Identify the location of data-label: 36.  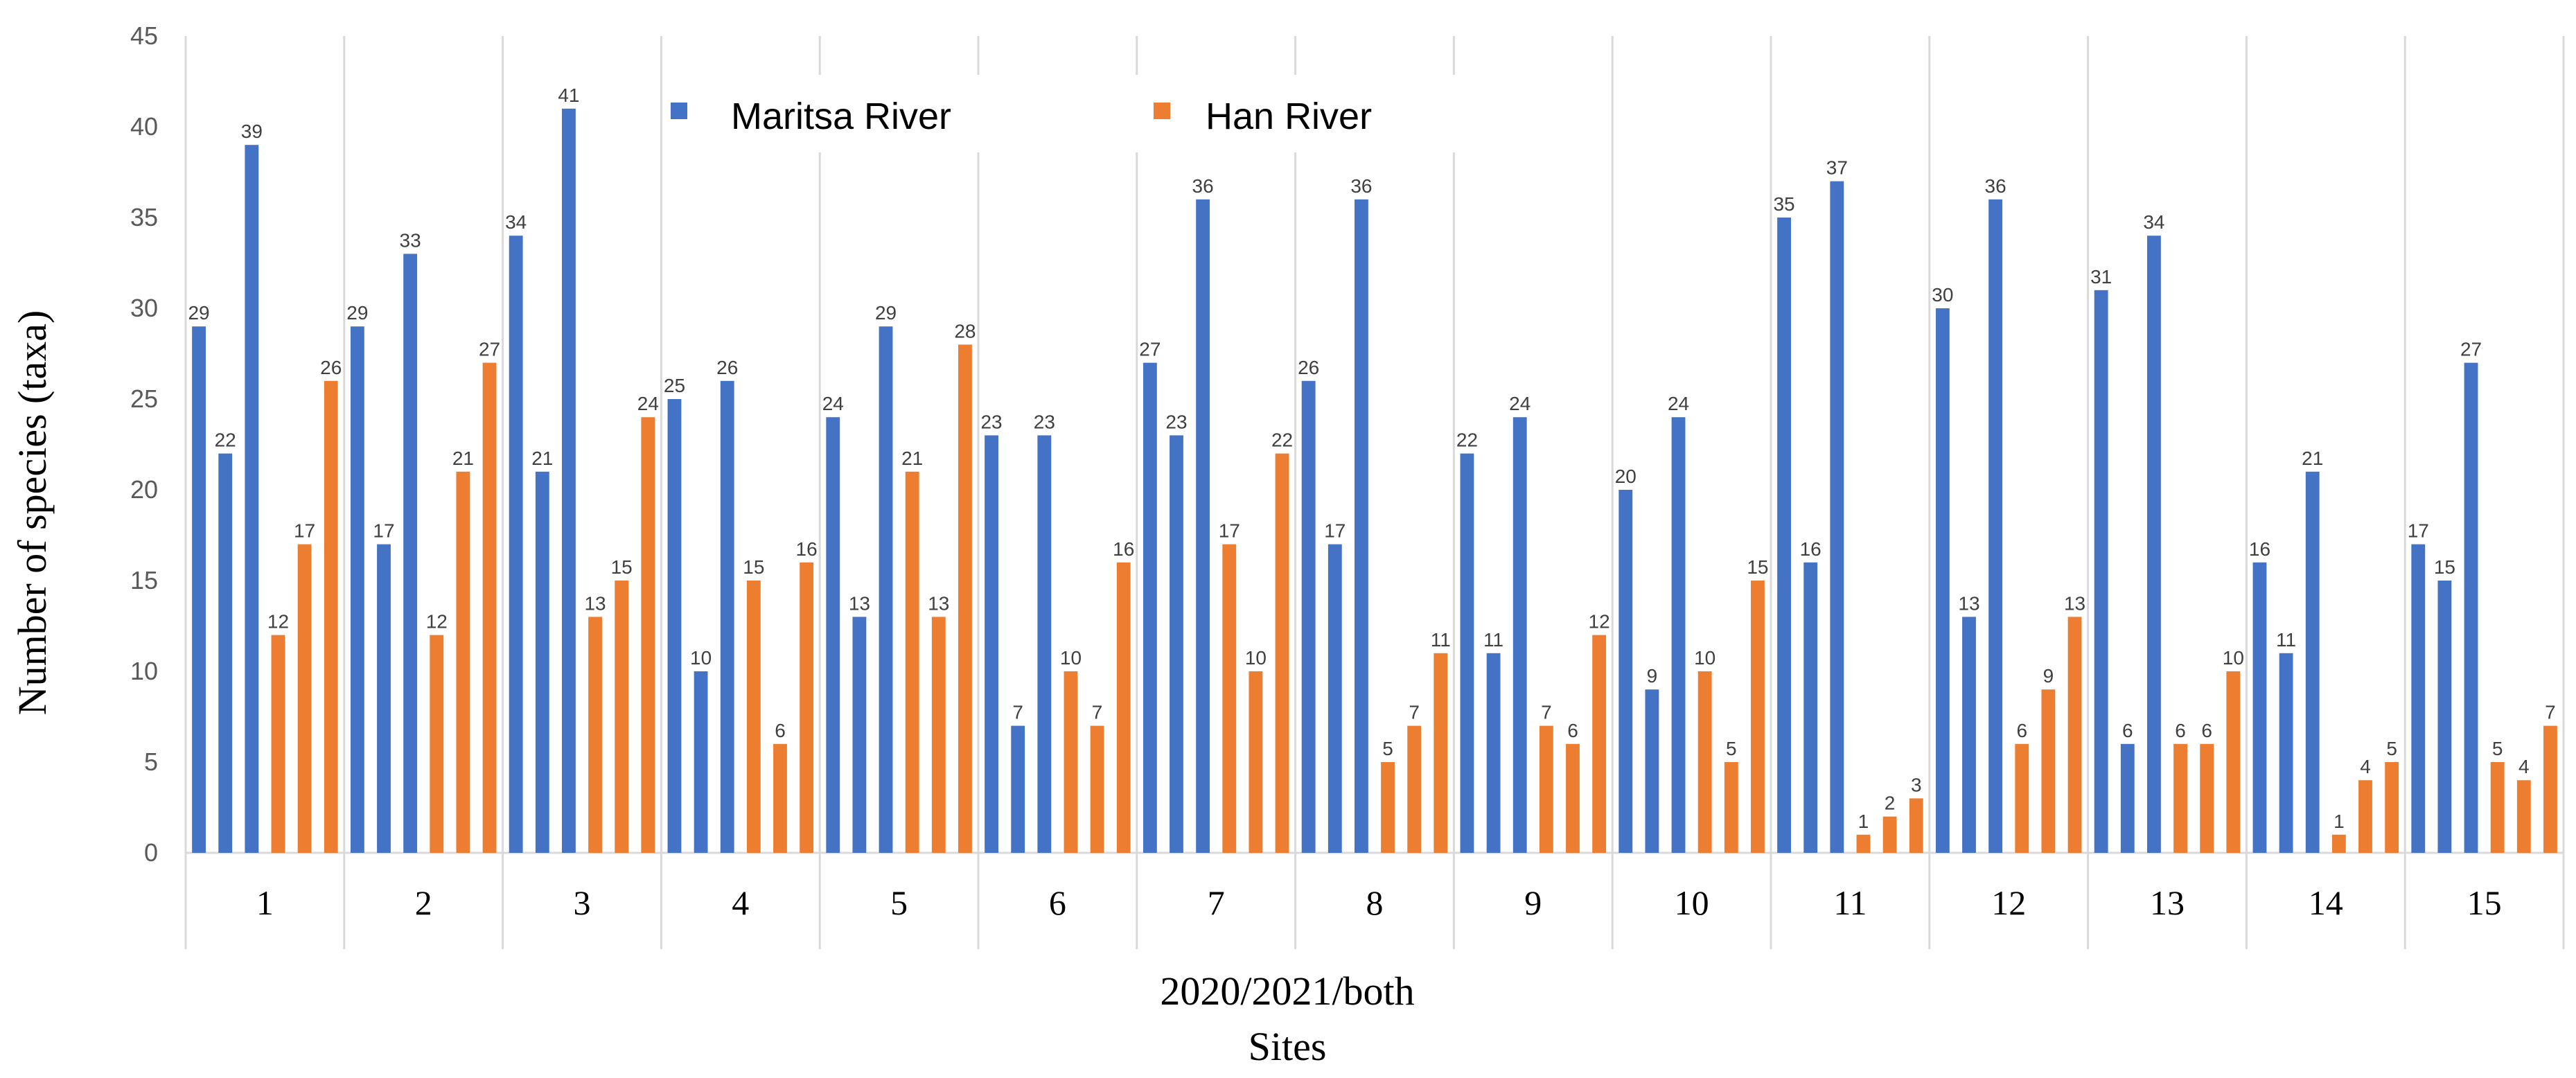
(1996, 186).